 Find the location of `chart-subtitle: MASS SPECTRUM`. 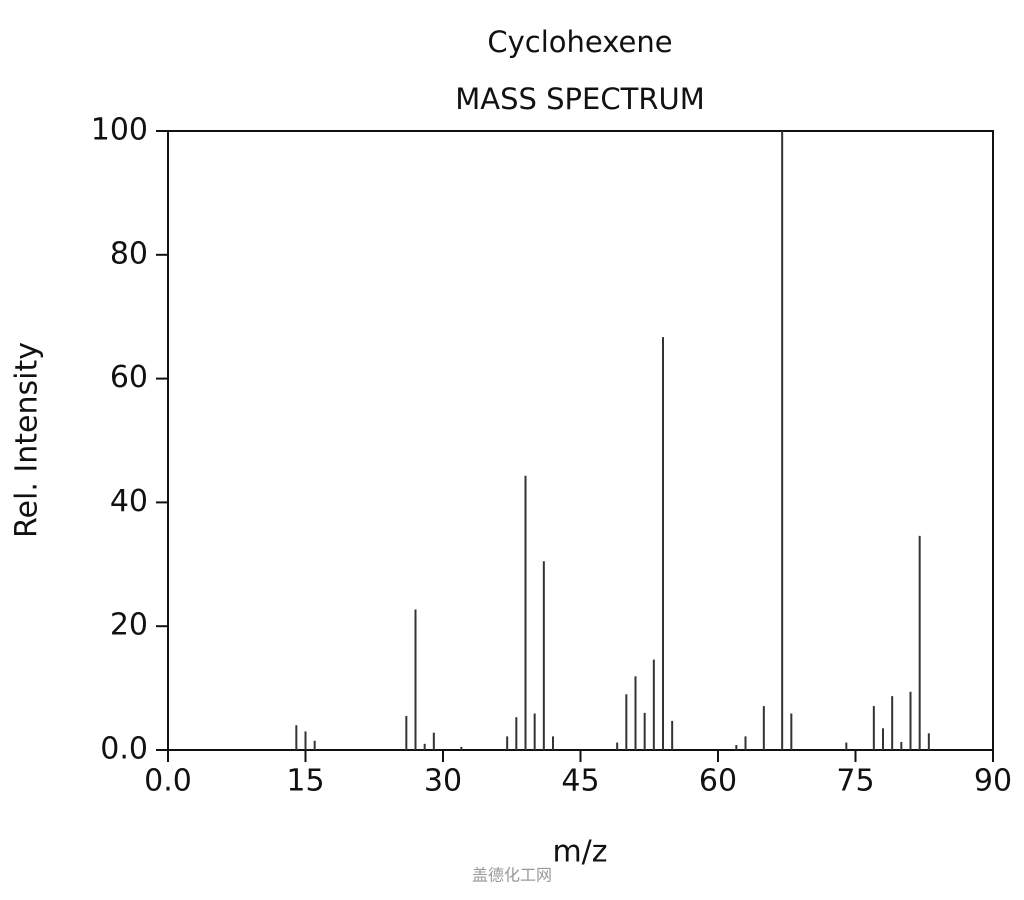

chart-subtitle: MASS SPECTRUM is located at coordinates (579, 99).